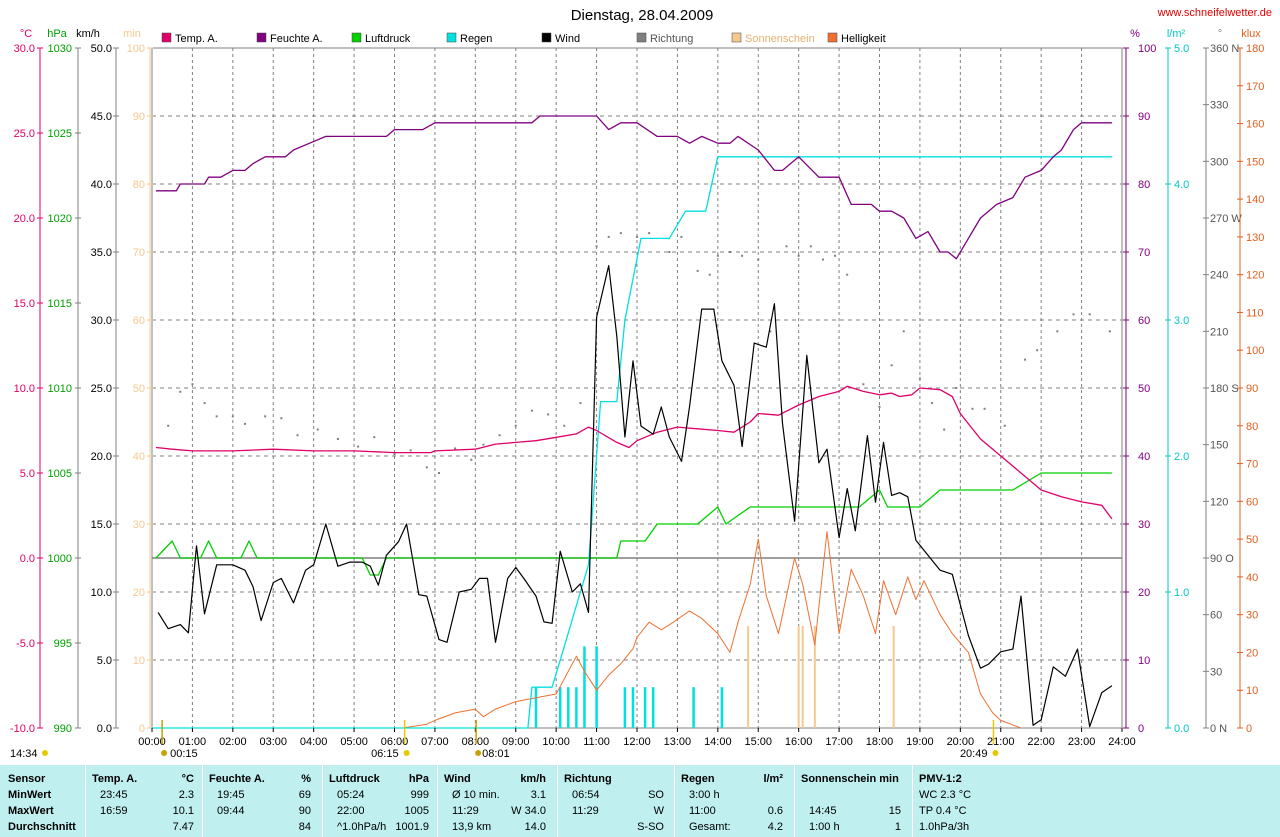 The image size is (1280, 837). What do you see at coordinates (995, 753) in the screenshot?
I see `sunset-icon` at bounding box center [995, 753].